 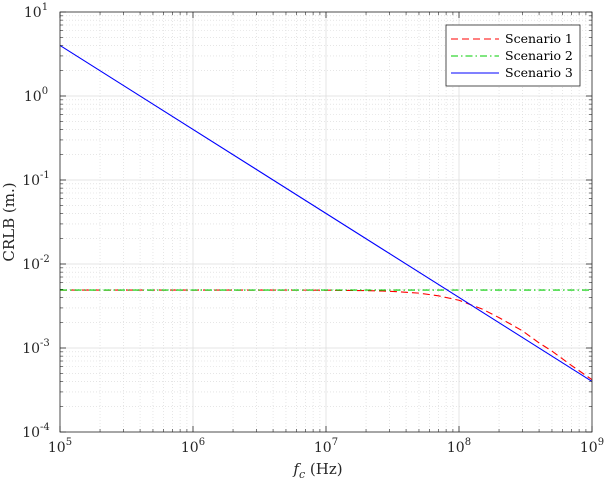 I want to click on x-tick-label: 10⁶, so click(x=193, y=446).